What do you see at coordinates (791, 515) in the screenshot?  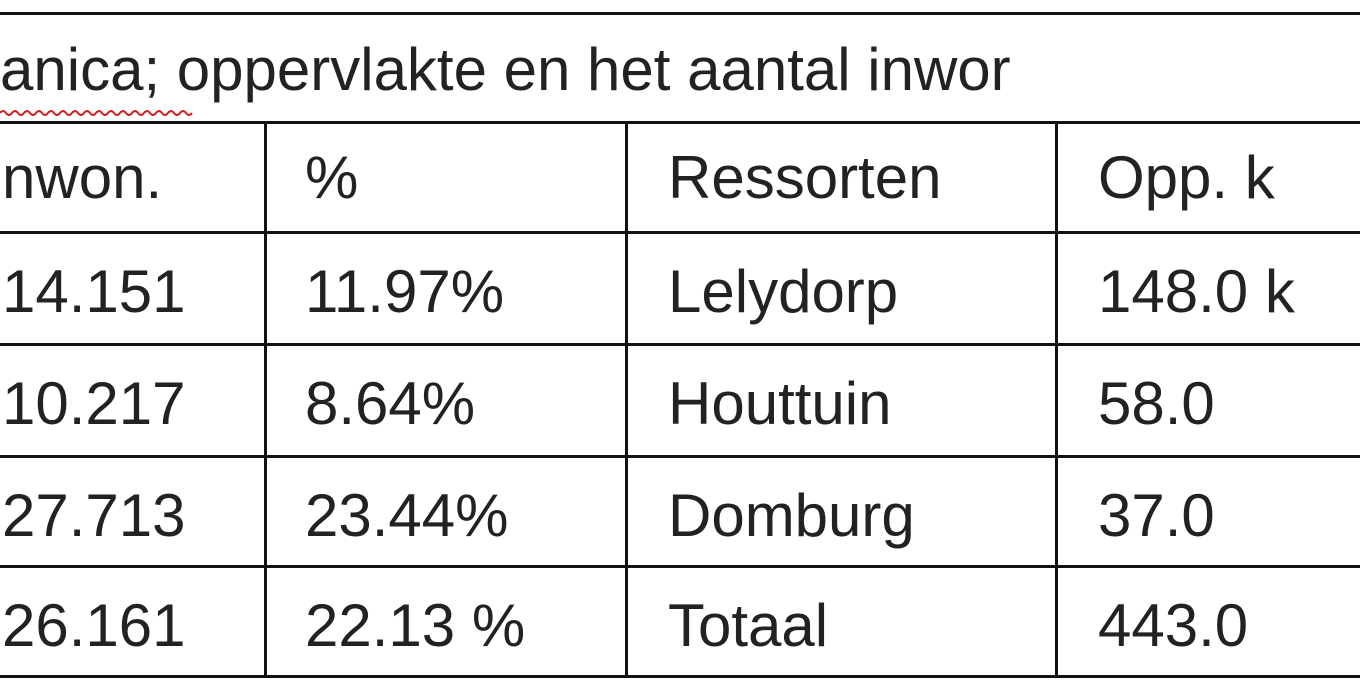 I see `cell: Domburg` at bounding box center [791, 515].